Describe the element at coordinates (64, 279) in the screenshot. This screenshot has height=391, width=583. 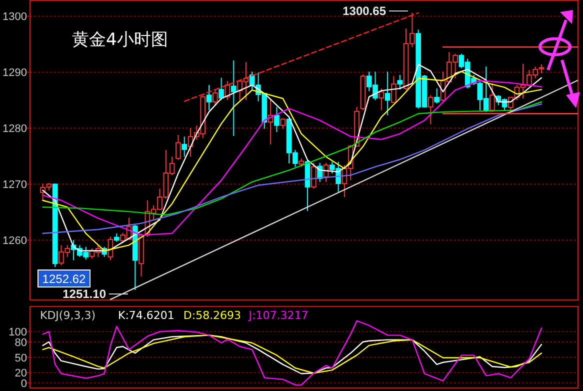
I see `annotation: 1252.62` at that location.